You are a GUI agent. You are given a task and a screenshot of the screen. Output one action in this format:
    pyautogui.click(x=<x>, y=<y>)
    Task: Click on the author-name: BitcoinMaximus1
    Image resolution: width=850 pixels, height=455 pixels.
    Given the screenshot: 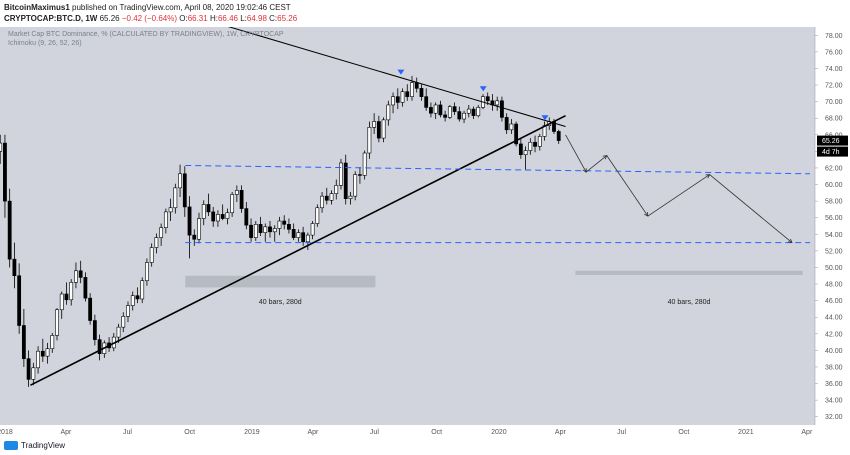 What is the action you would take?
    pyautogui.click(x=37, y=7)
    